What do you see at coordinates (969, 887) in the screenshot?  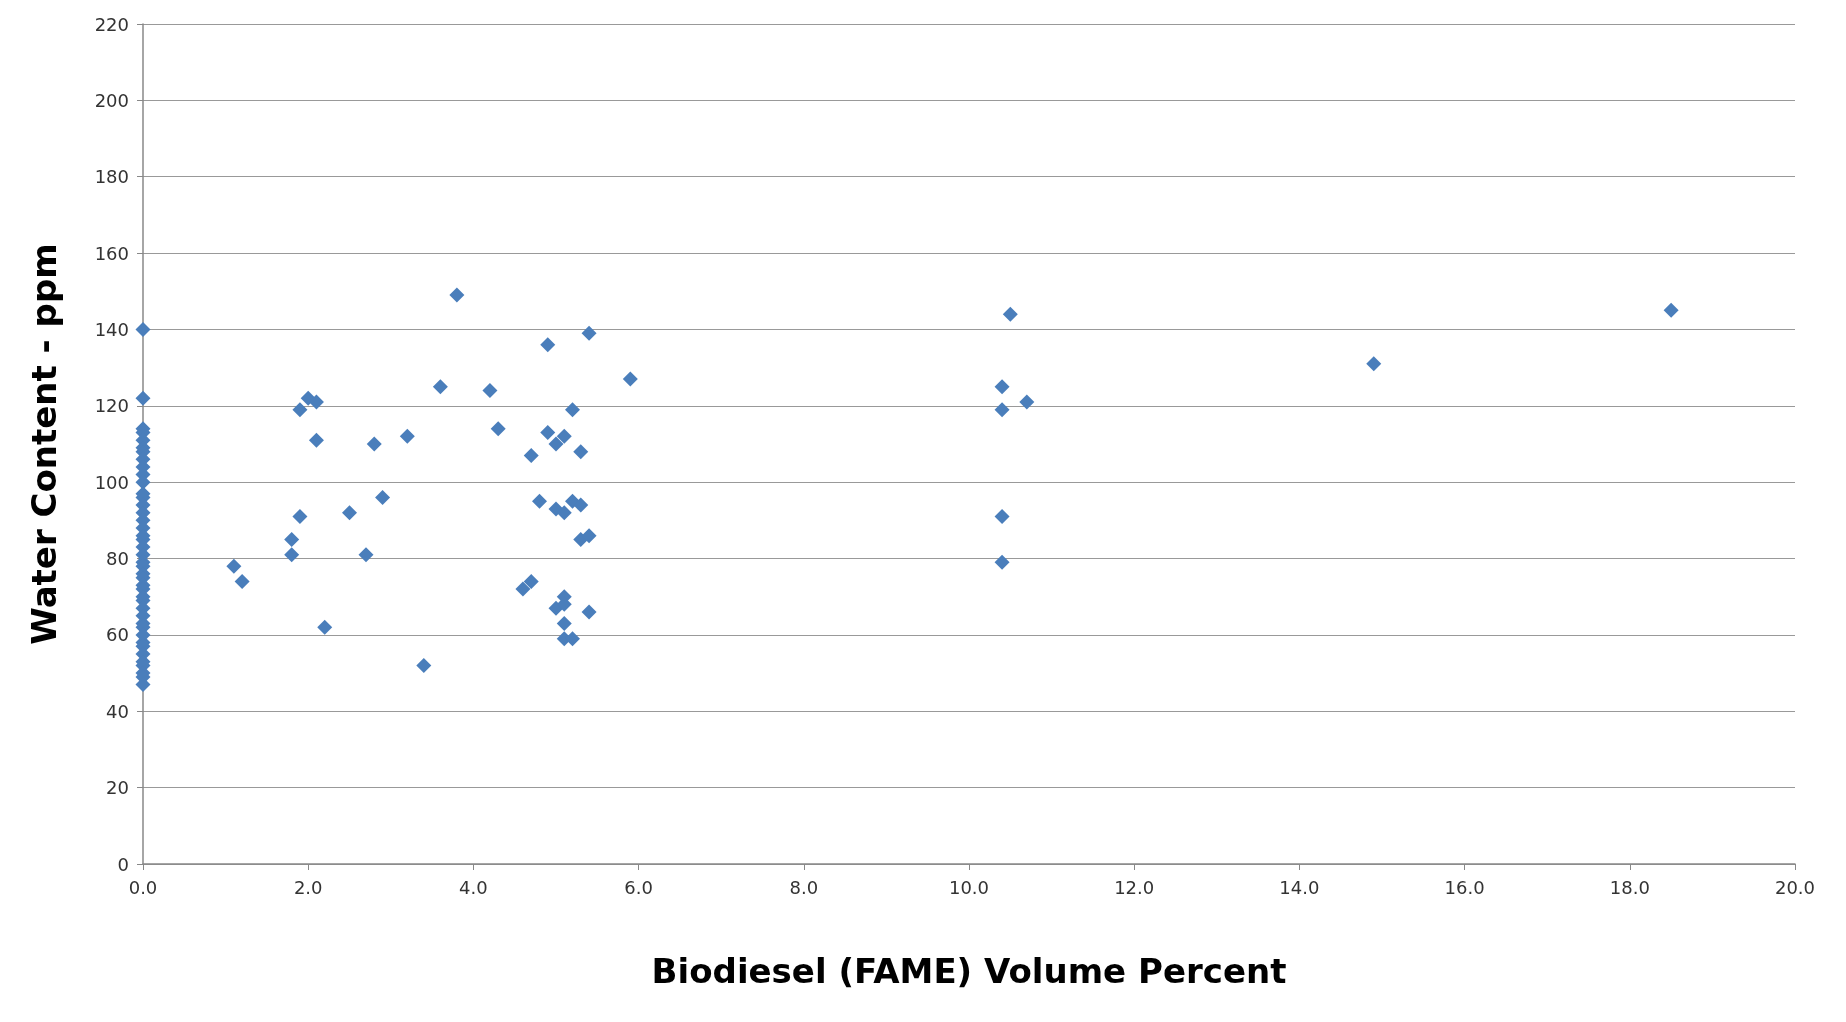 I see `x-tick-label: 10.0` at bounding box center [969, 887].